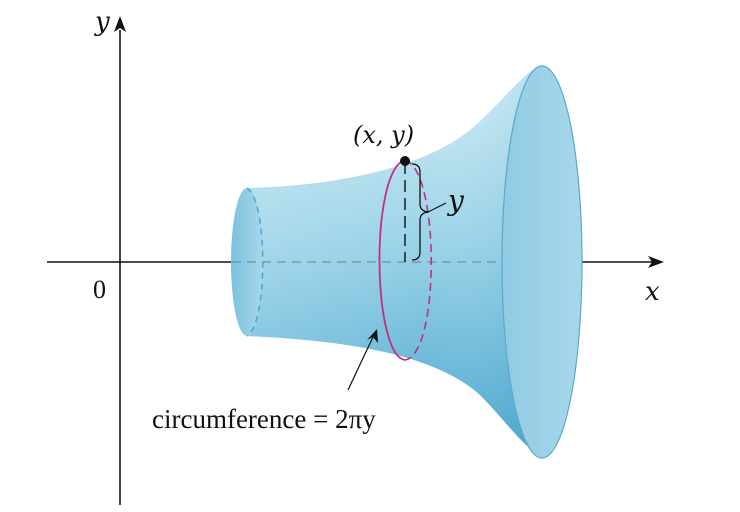 Image resolution: width=740 pixels, height=512 pixels. What do you see at coordinates (102, 22) in the screenshot?
I see `y-axis-label: y` at bounding box center [102, 22].